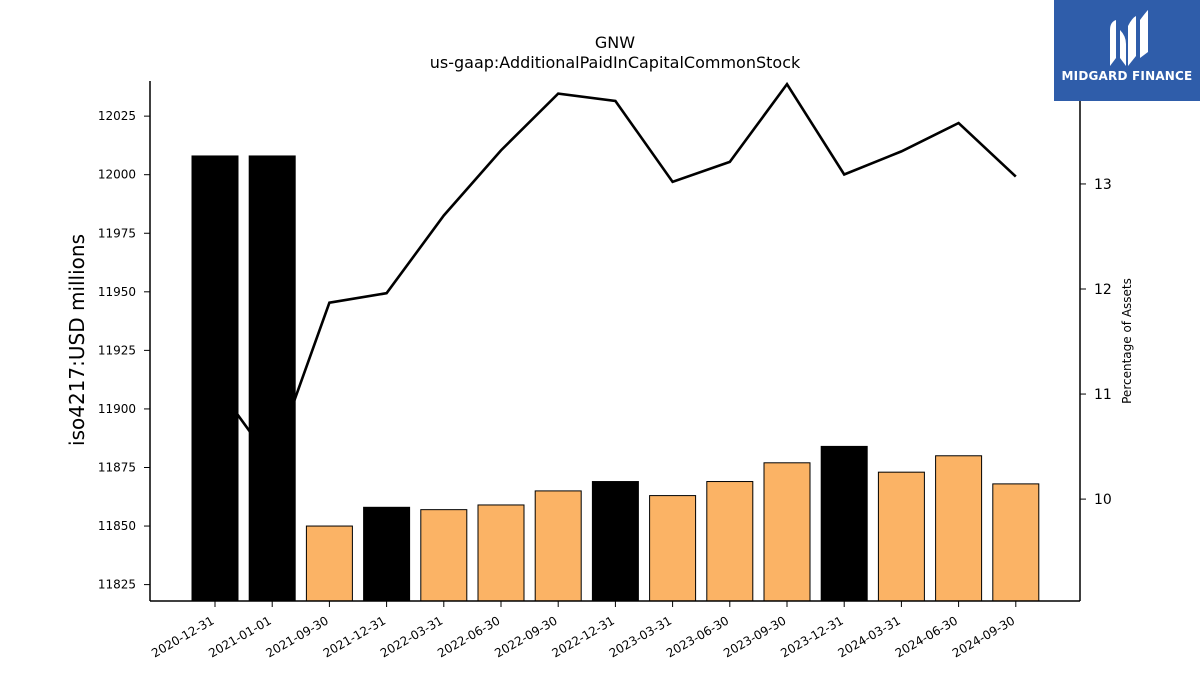  What do you see at coordinates (117, 350) in the screenshot?
I see `y-tick-label: 11925` at bounding box center [117, 350].